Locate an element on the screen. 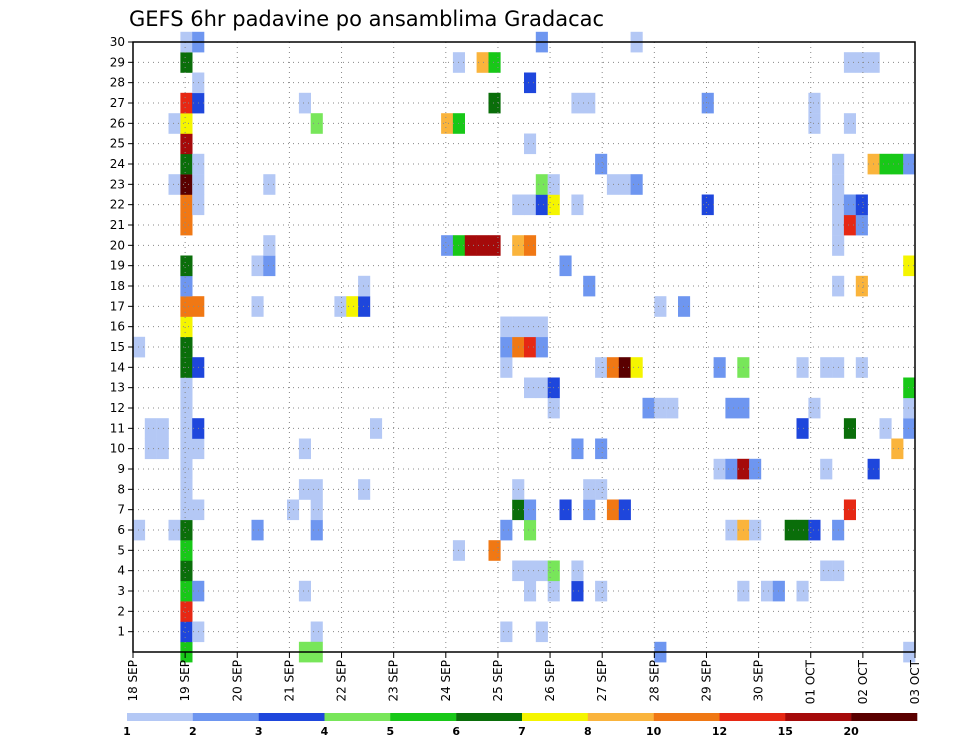 This screenshot has width=960, height=742. y-tick-label: 1 is located at coordinates (121, 632).